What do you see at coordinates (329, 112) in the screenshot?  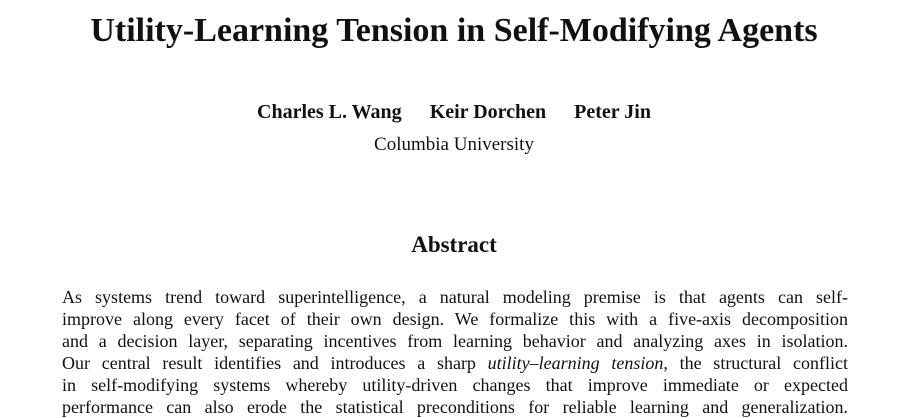 I see `author-name: Charles L. Wang` at bounding box center [329, 112].